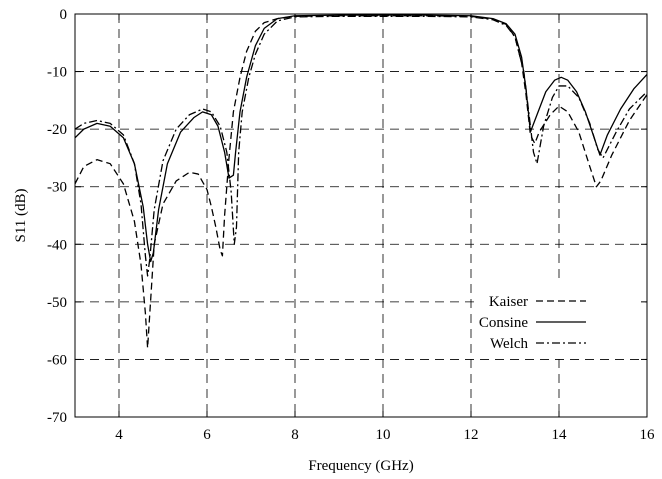 Image resolution: width=662 pixels, height=479 pixels. I want to click on x-tick-label: 14, so click(560, 435).